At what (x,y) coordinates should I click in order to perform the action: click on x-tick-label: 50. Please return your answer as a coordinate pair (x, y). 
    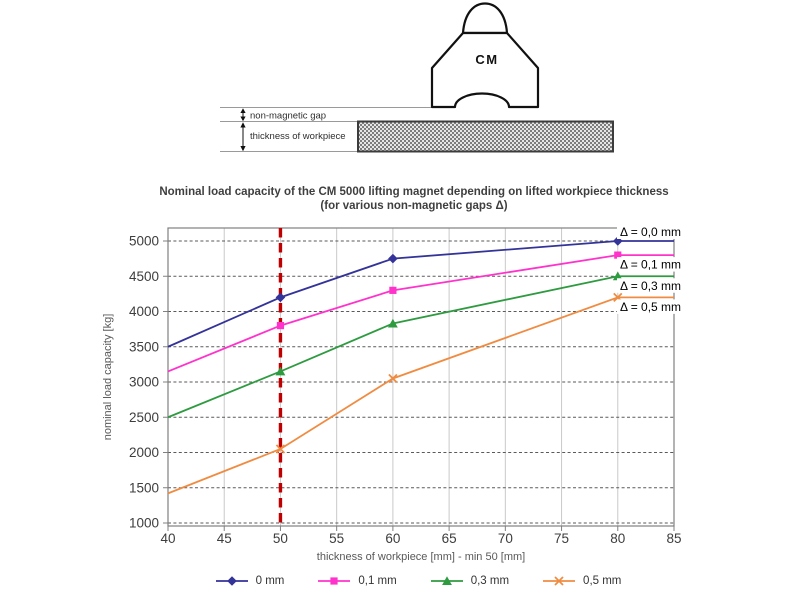
    Looking at the image, I should click on (280, 538).